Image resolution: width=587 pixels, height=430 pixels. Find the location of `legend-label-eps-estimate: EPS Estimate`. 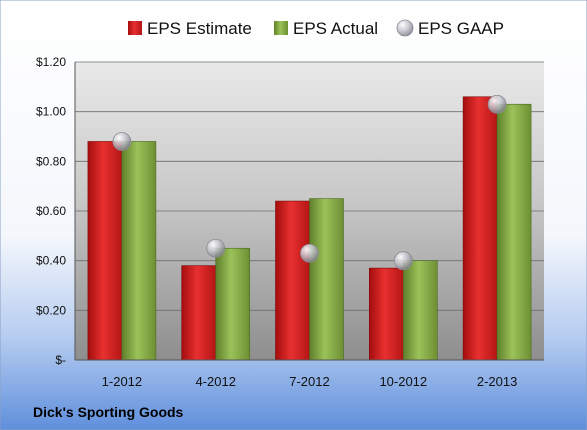

legend-label-eps-estimate: EPS Estimate is located at coordinates (199, 28).